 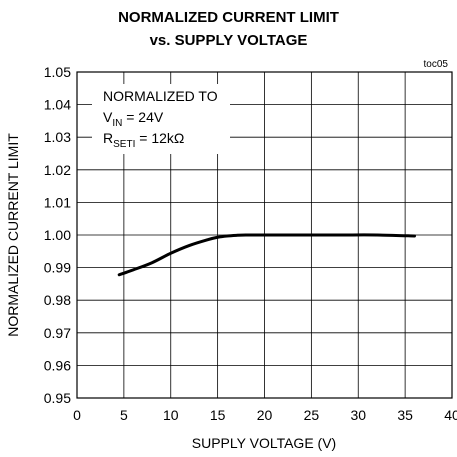 I want to click on y-tick-label: 1.02, so click(x=57, y=170).